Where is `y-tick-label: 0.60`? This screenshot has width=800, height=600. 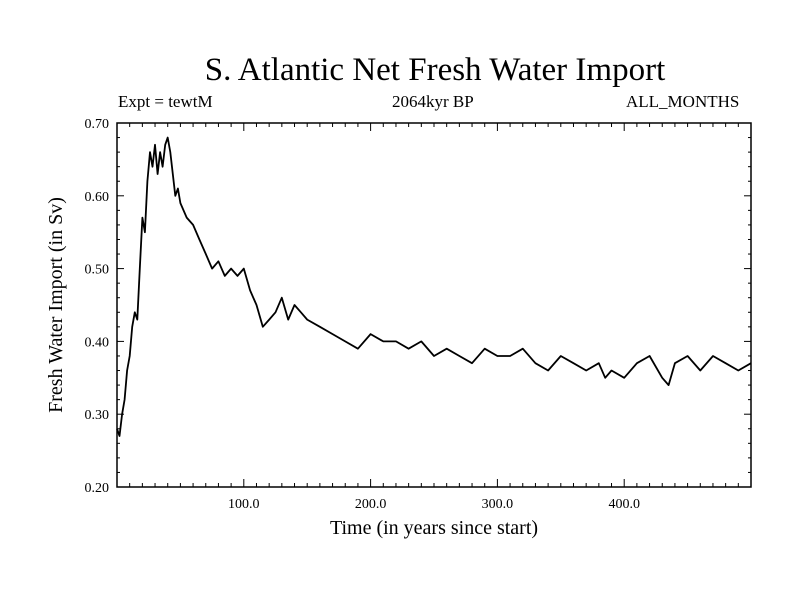 y-tick-label: 0.60 is located at coordinates (97, 197).